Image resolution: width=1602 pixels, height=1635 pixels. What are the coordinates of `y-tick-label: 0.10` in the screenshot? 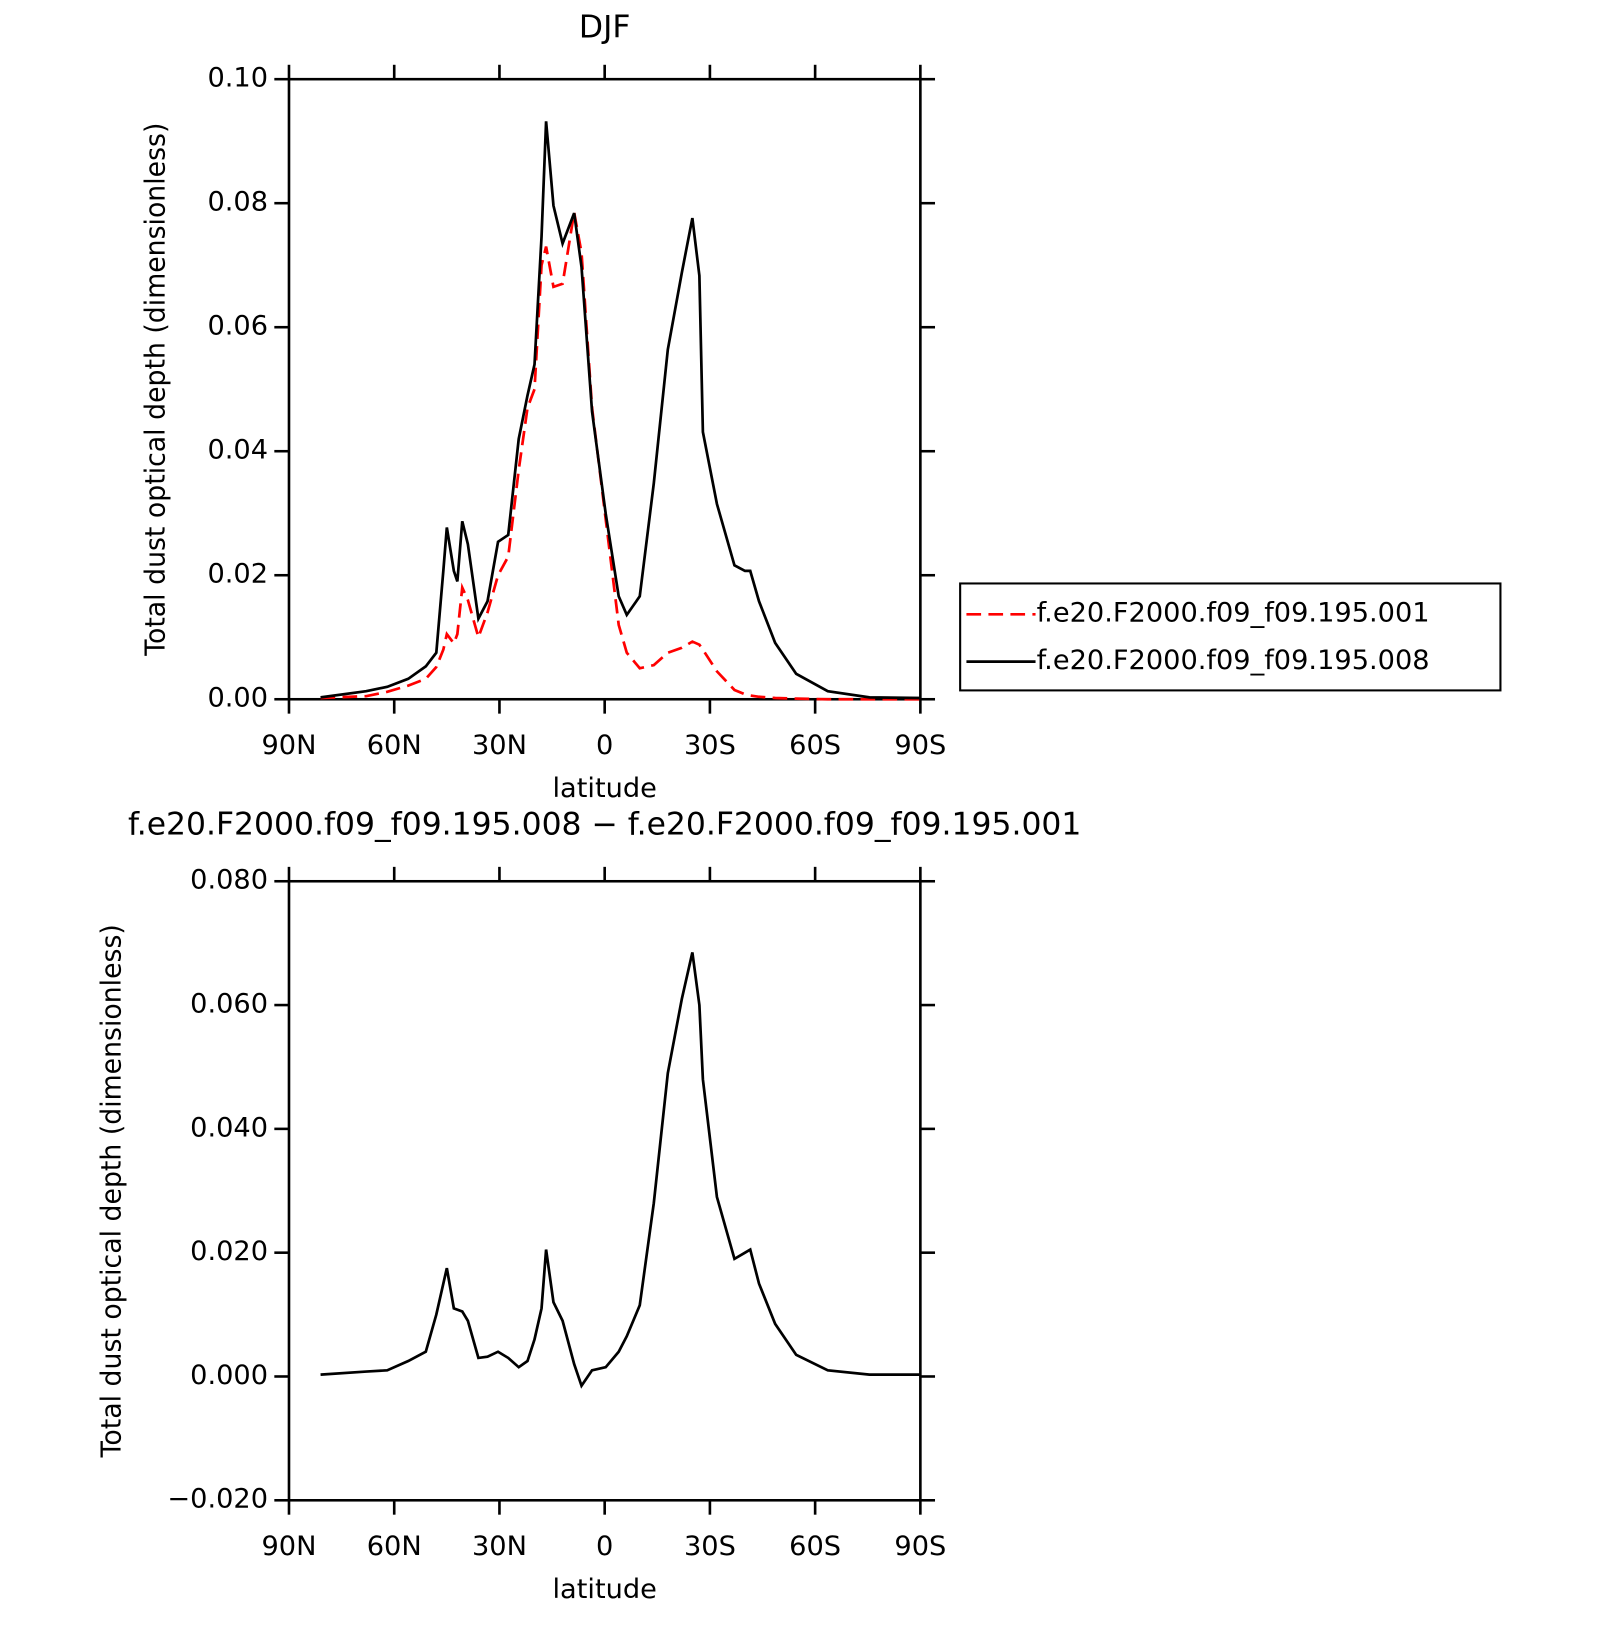 It's located at (237, 78).